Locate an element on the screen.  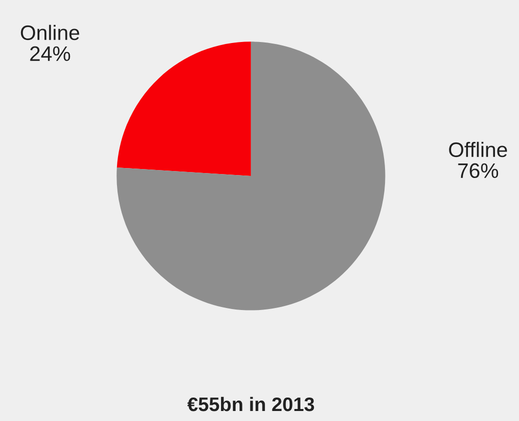
slice-label: Offline is located at coordinates (478, 150).